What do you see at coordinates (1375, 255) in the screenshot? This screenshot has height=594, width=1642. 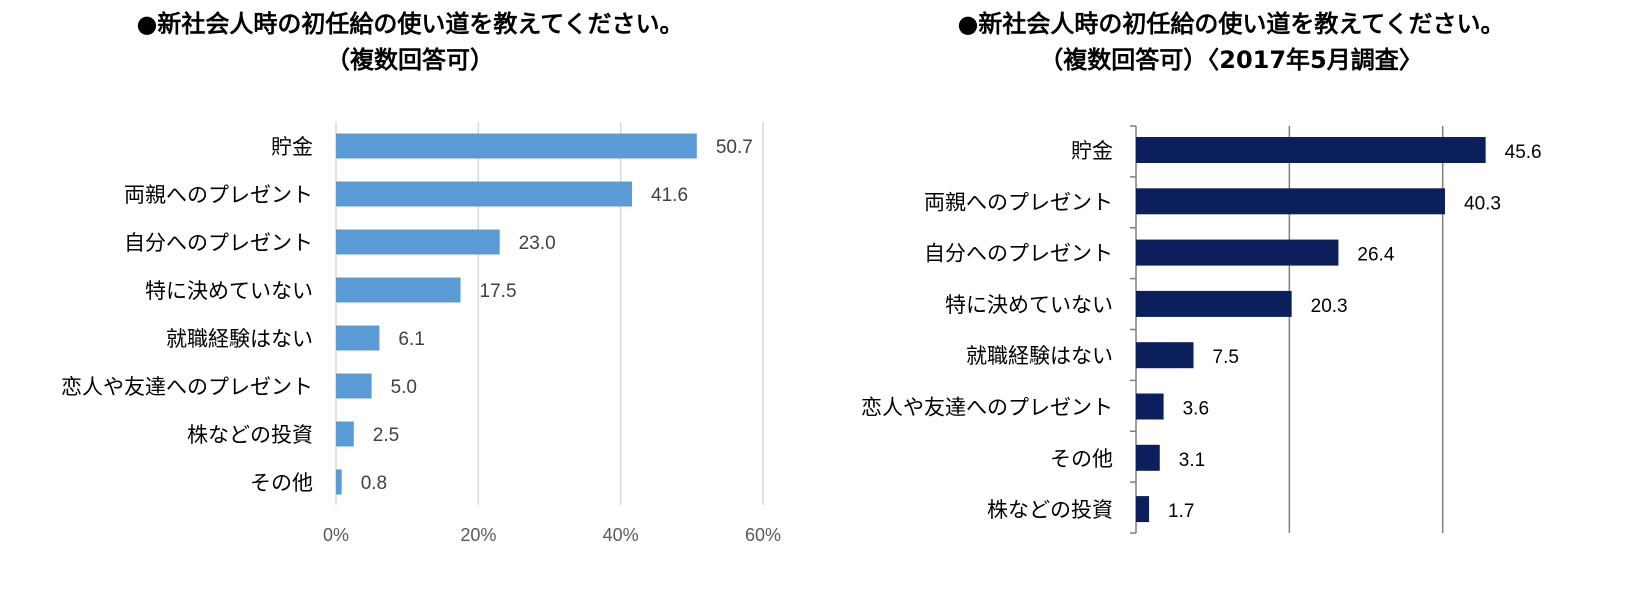 I see `data-label: 26.4` at bounding box center [1375, 255].